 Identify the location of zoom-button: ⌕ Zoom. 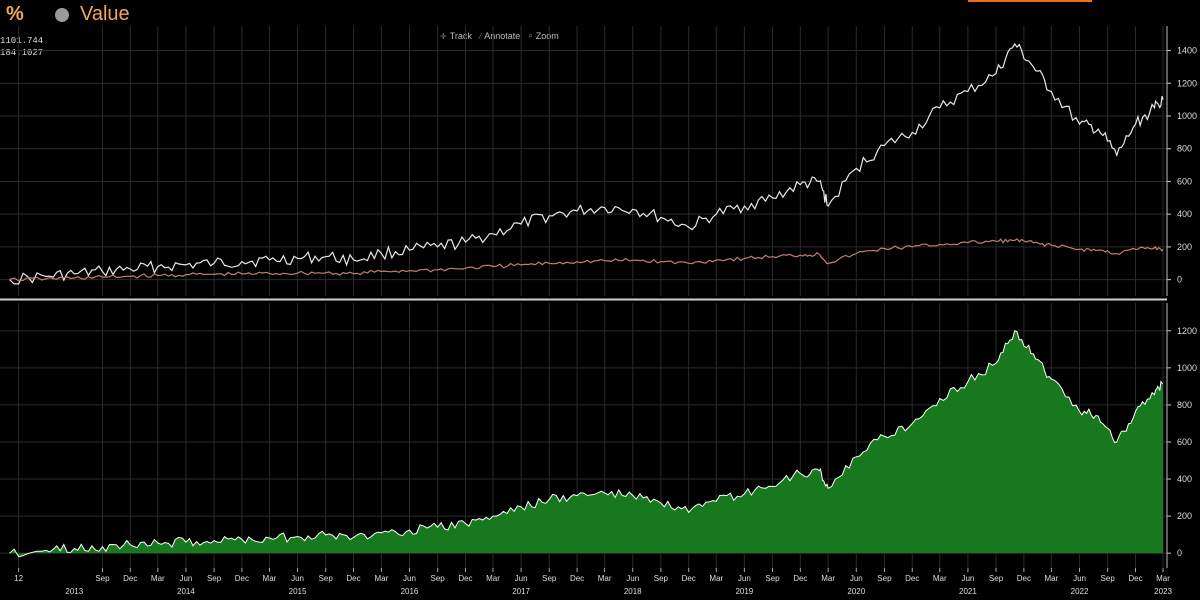
(543, 36).